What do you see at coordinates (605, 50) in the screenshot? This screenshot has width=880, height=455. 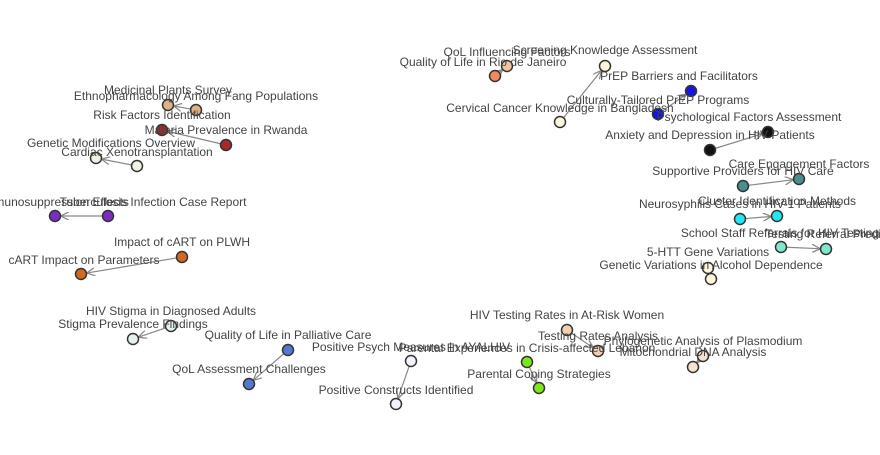 I see `node-label-n3: Screening Knowledge Assessment` at bounding box center [605, 50].